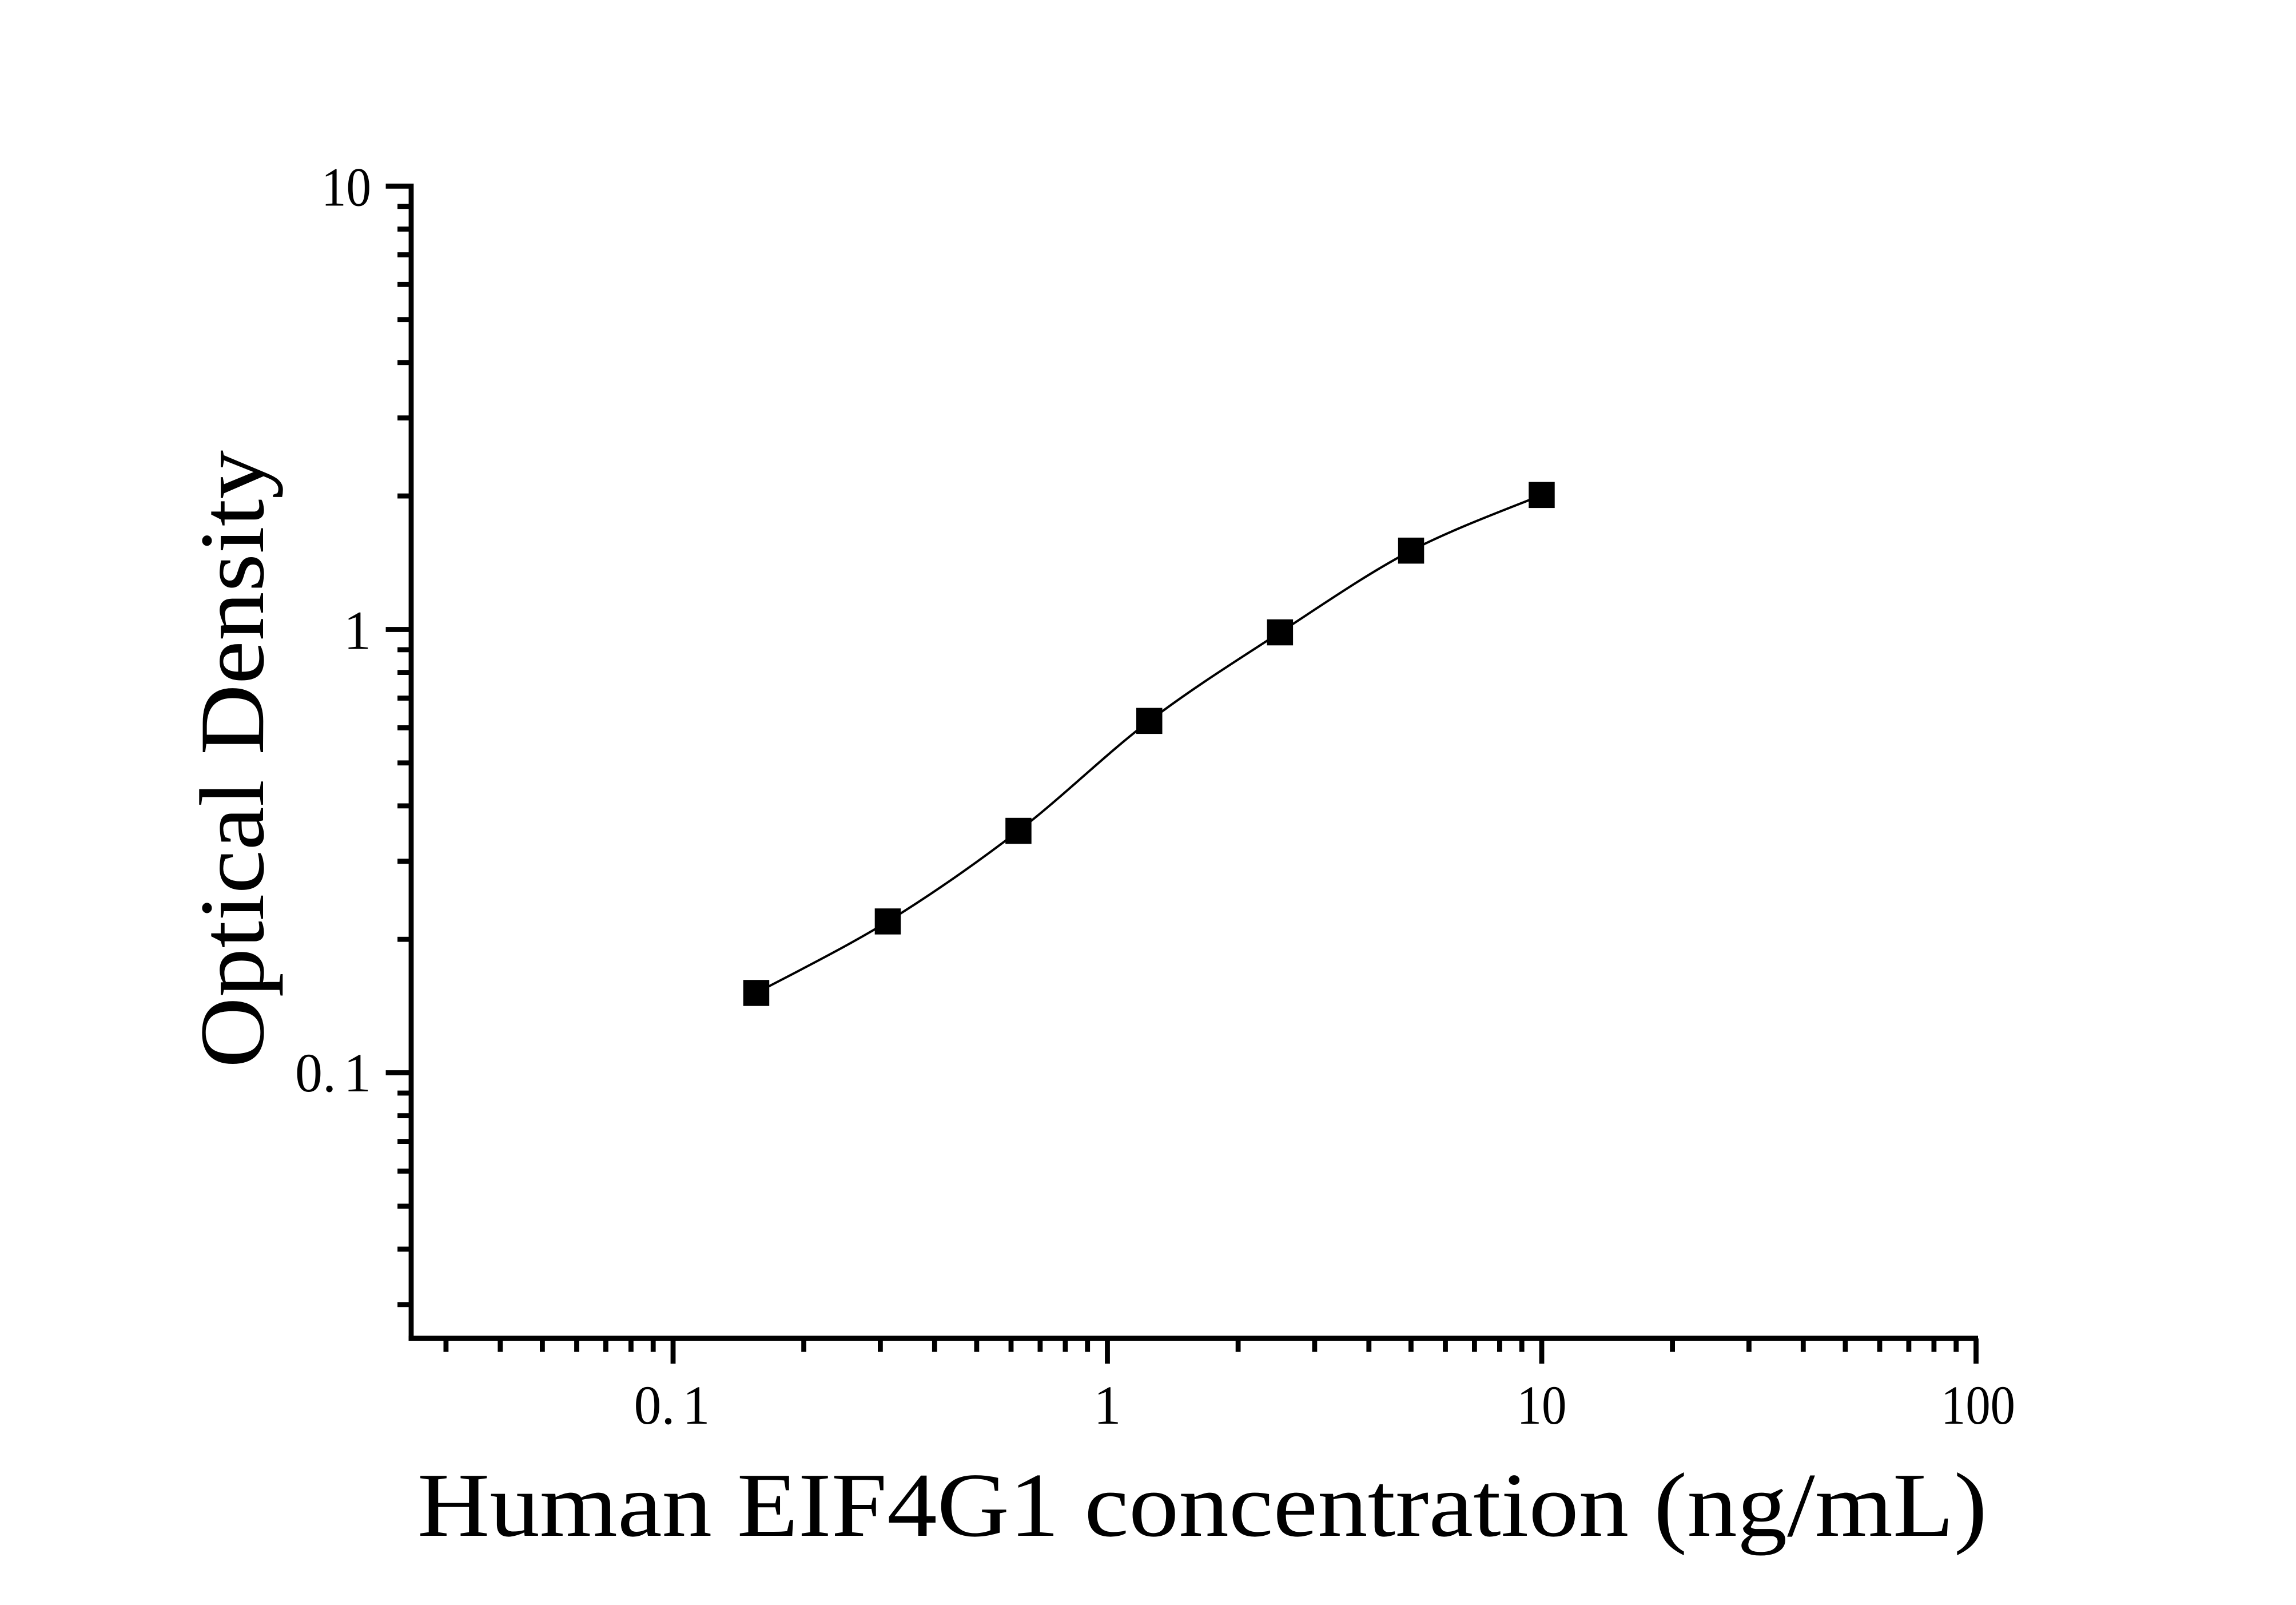 The width and height of the screenshot is (2296, 1605). Describe the element at coordinates (232, 759) in the screenshot. I see `svg-text: Optical Density` at that location.